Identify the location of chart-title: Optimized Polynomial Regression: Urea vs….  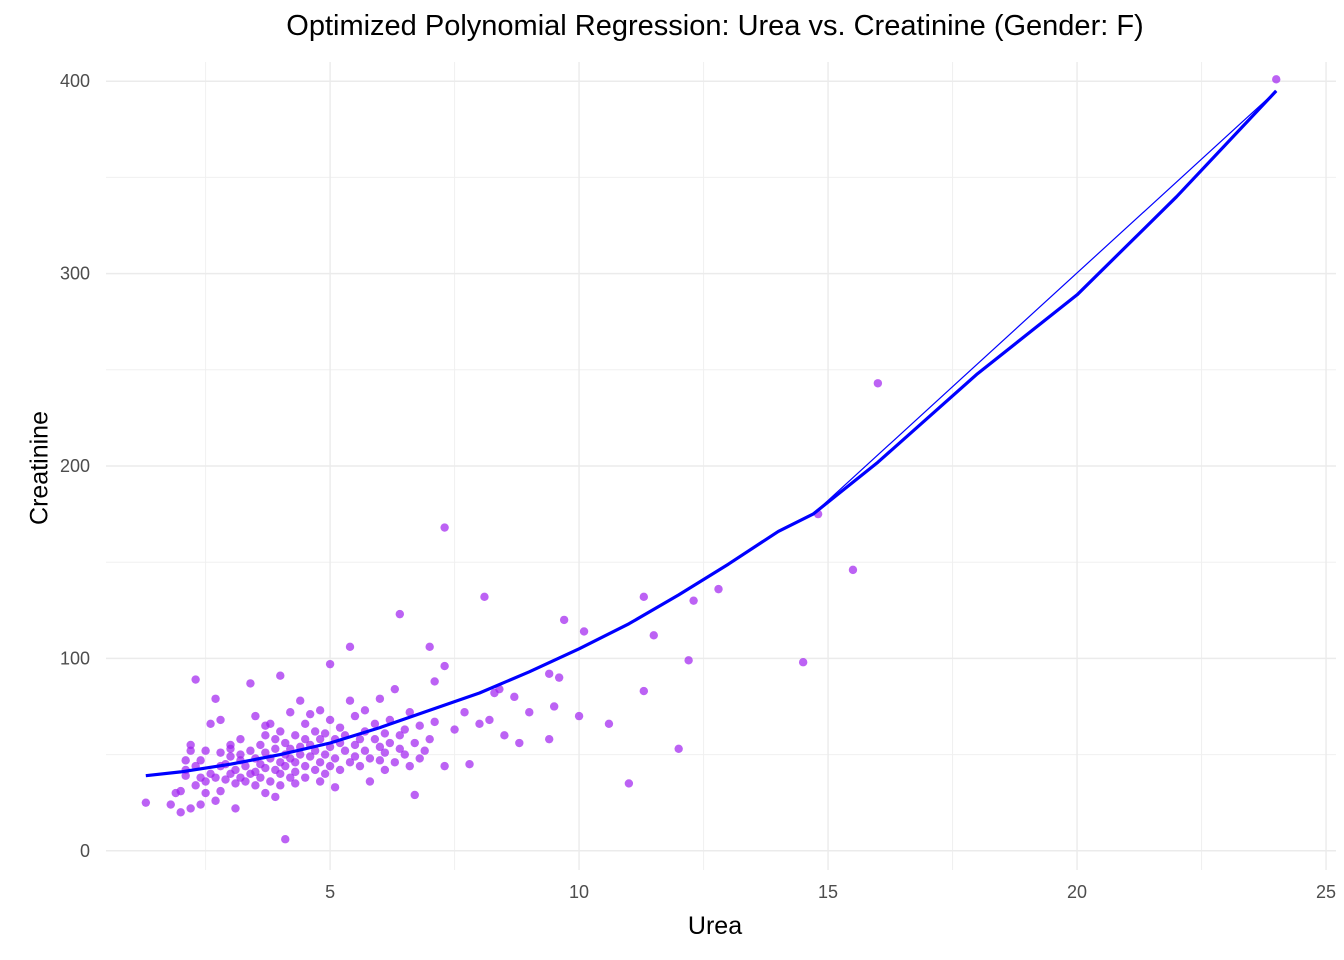
(715, 26).